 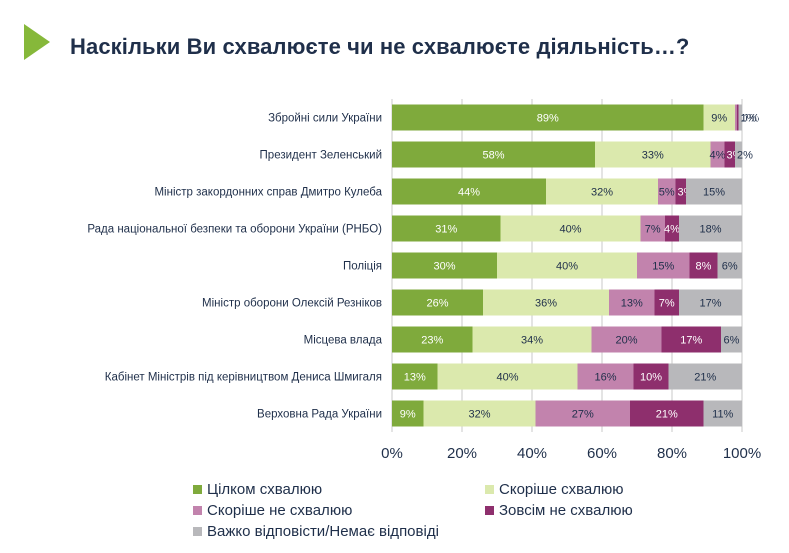 I want to click on data-label: 15%, so click(x=663, y=267).